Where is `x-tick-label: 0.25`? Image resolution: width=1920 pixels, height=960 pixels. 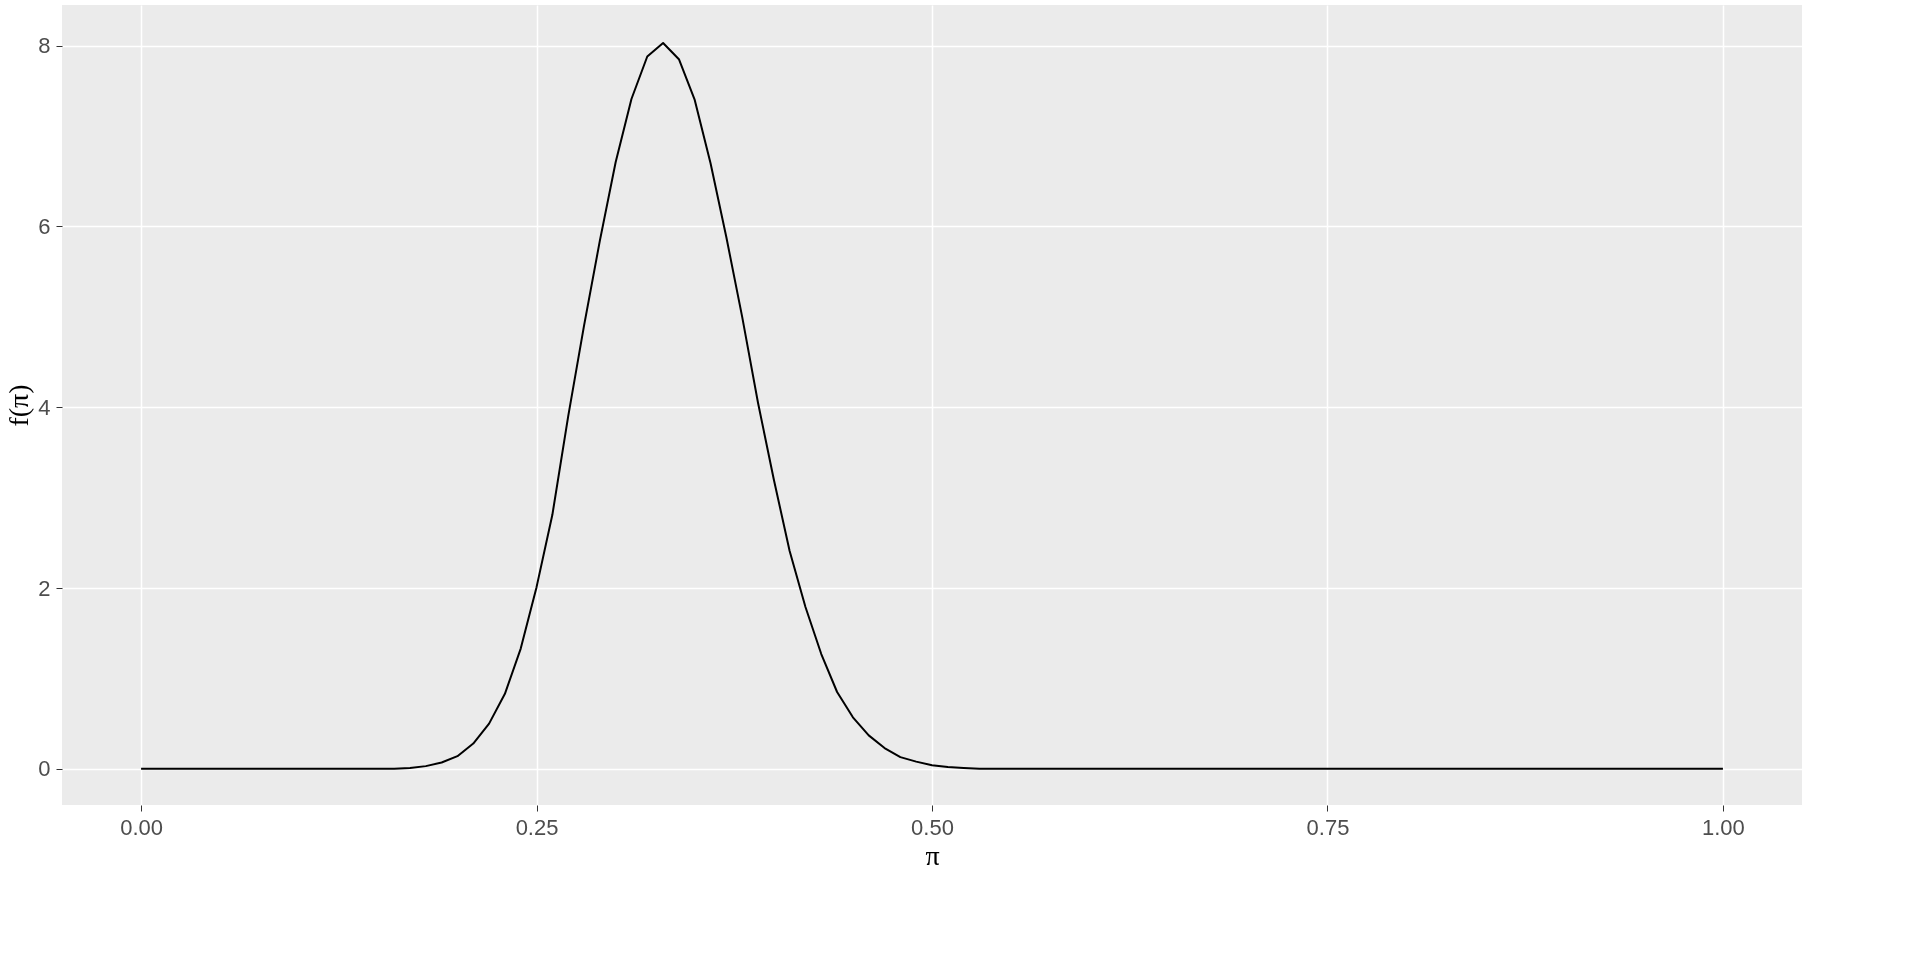
x-tick-label: 0.25 is located at coordinates (537, 827).